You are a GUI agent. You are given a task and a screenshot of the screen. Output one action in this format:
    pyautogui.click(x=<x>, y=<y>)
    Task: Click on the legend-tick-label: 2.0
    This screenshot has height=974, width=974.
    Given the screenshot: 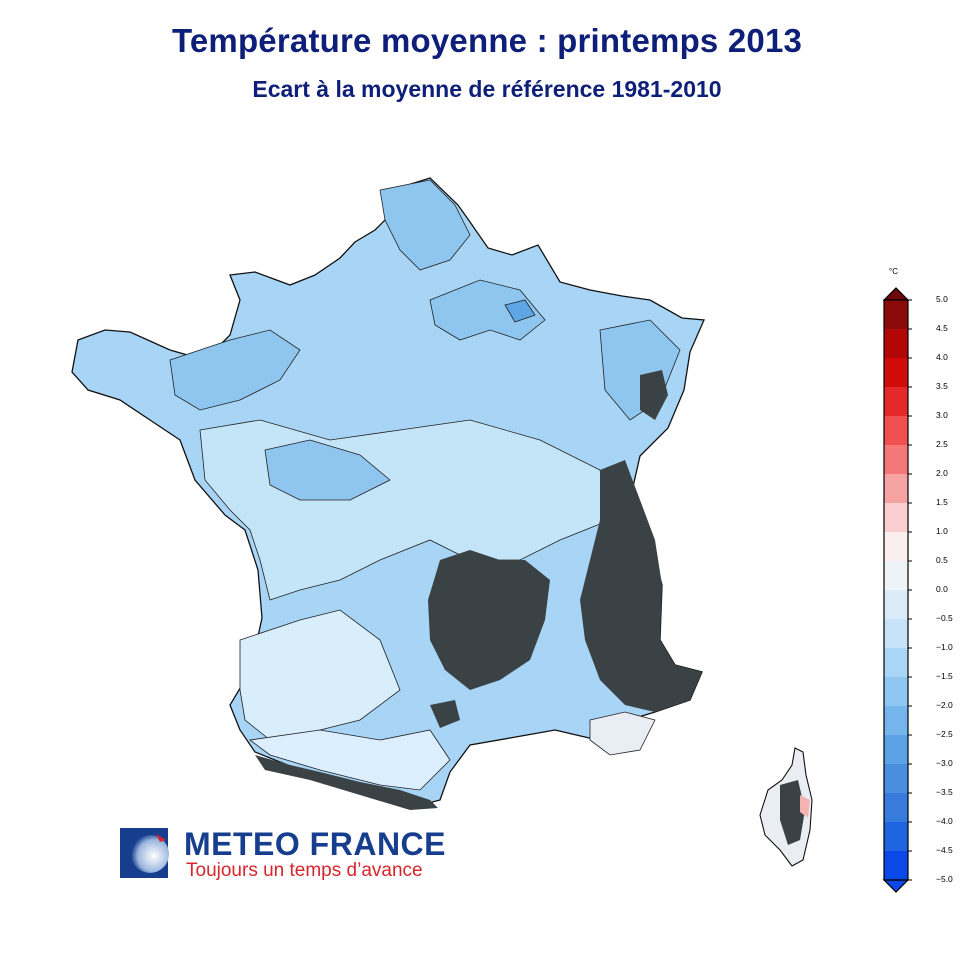 What is the action you would take?
    pyautogui.click(x=942, y=473)
    